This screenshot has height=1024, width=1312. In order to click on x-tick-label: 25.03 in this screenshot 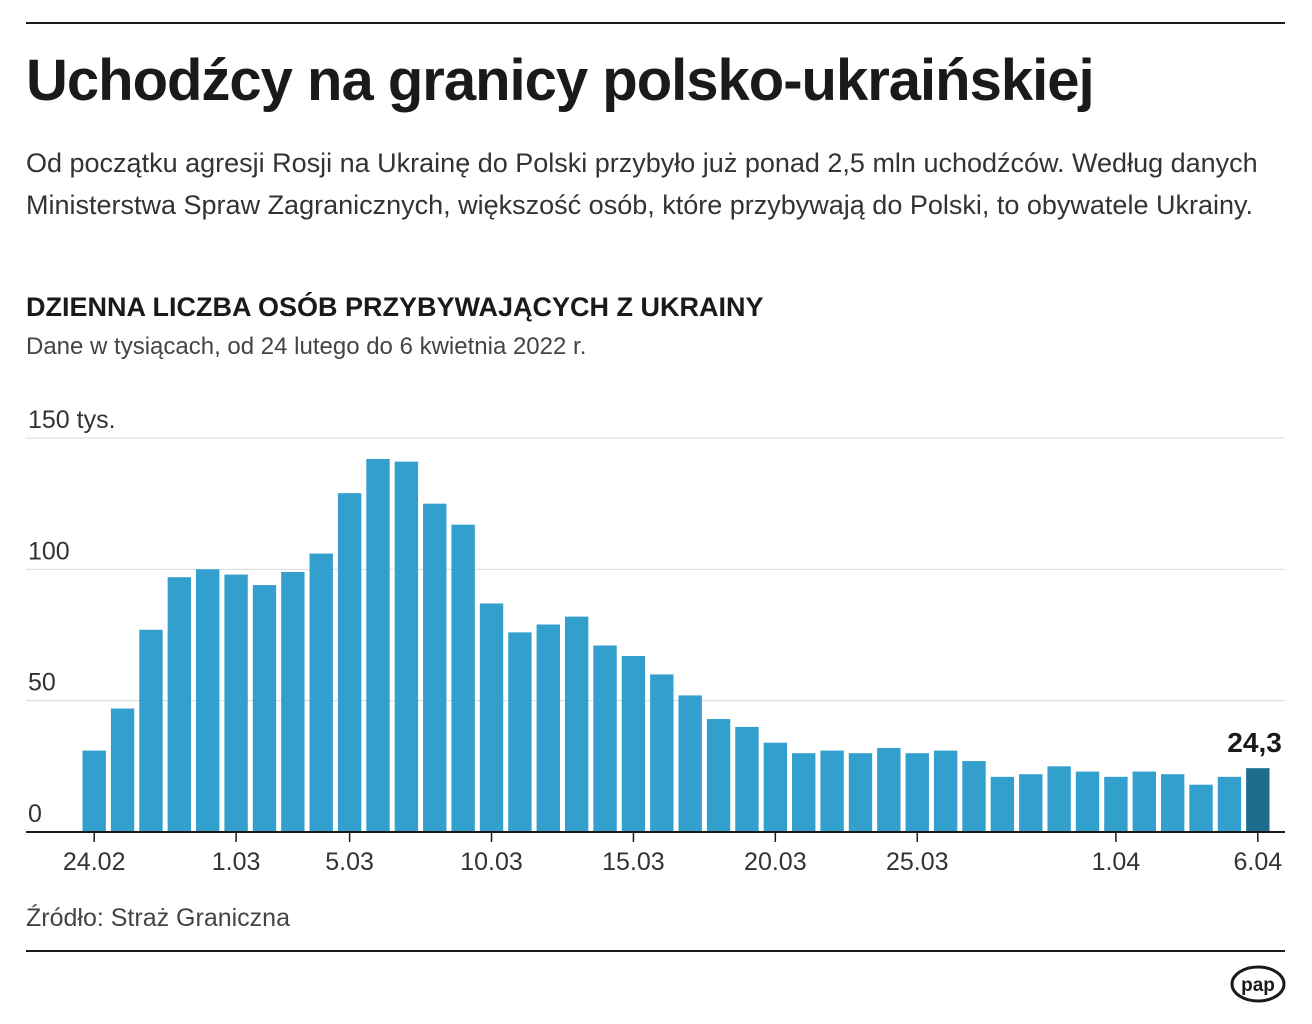, I will do `click(917, 862)`.